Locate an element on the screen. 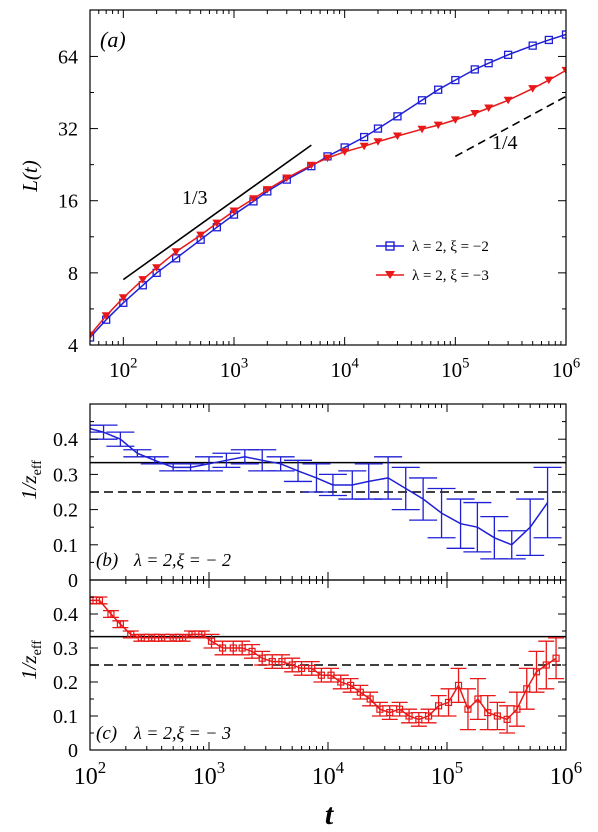  y-tick-label: 32 is located at coordinates (68, 130).